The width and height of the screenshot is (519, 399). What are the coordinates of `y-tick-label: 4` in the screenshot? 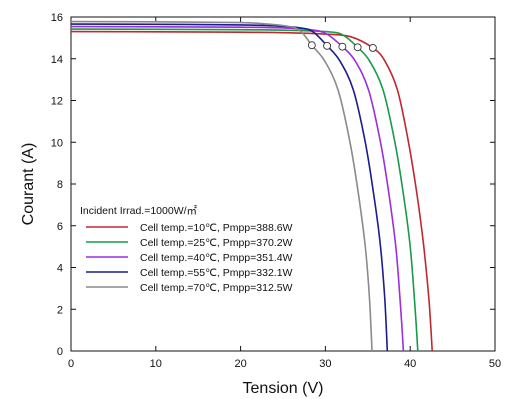 It's located at (60, 269).